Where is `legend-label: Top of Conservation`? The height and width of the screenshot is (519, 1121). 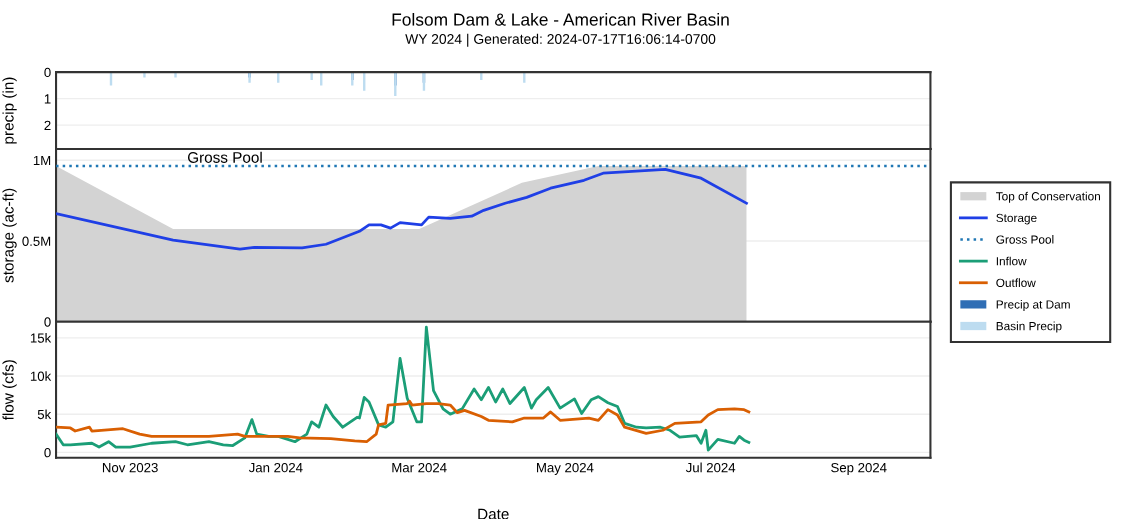
legend-label: Top of Conservation is located at coordinates (1048, 197).